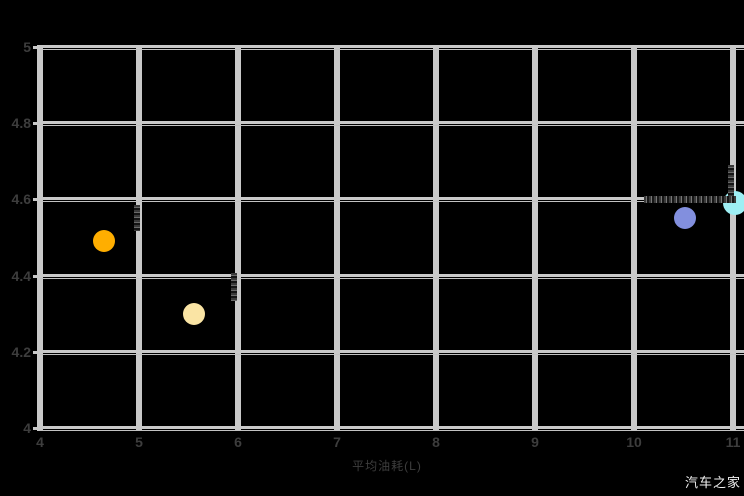  What do you see at coordinates (21, 275) in the screenshot?
I see `y-tick-label: 4.4` at bounding box center [21, 275].